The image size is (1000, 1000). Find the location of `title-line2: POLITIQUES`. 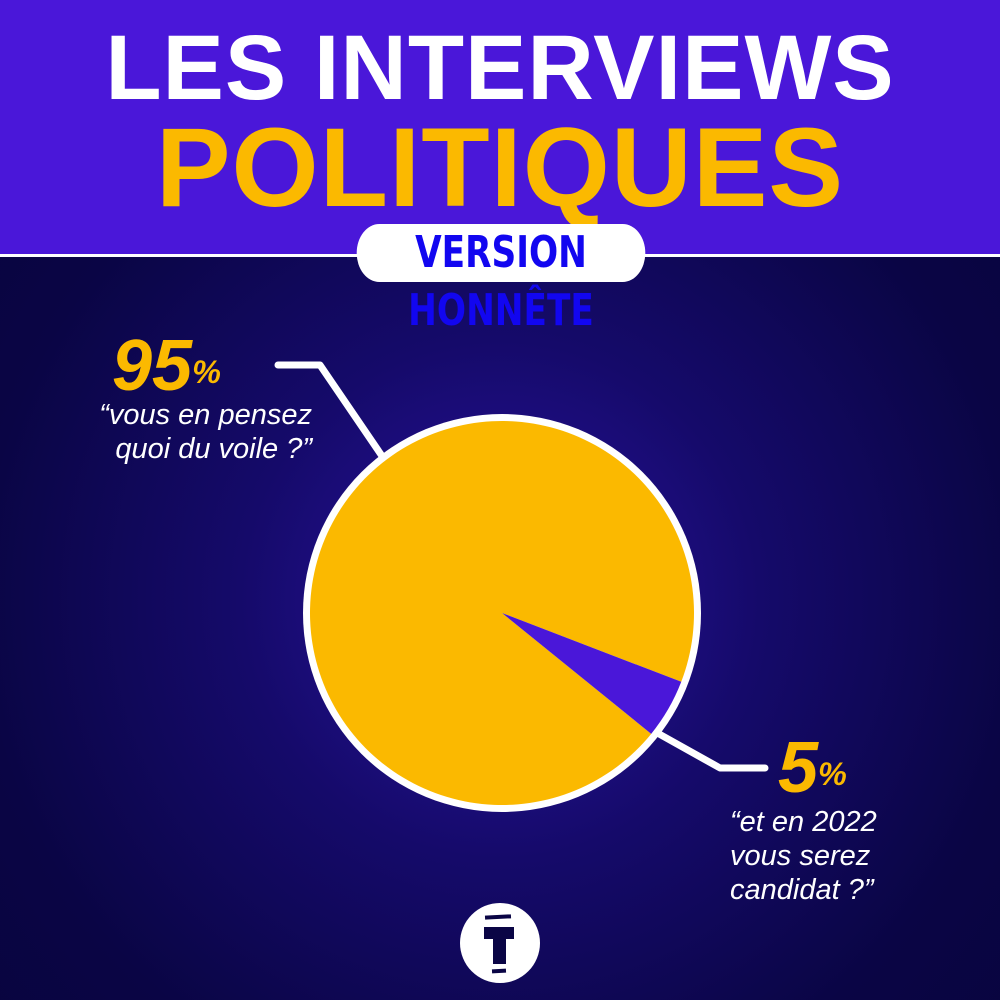

title-line2: POLITIQUES is located at coordinates (500, 167).